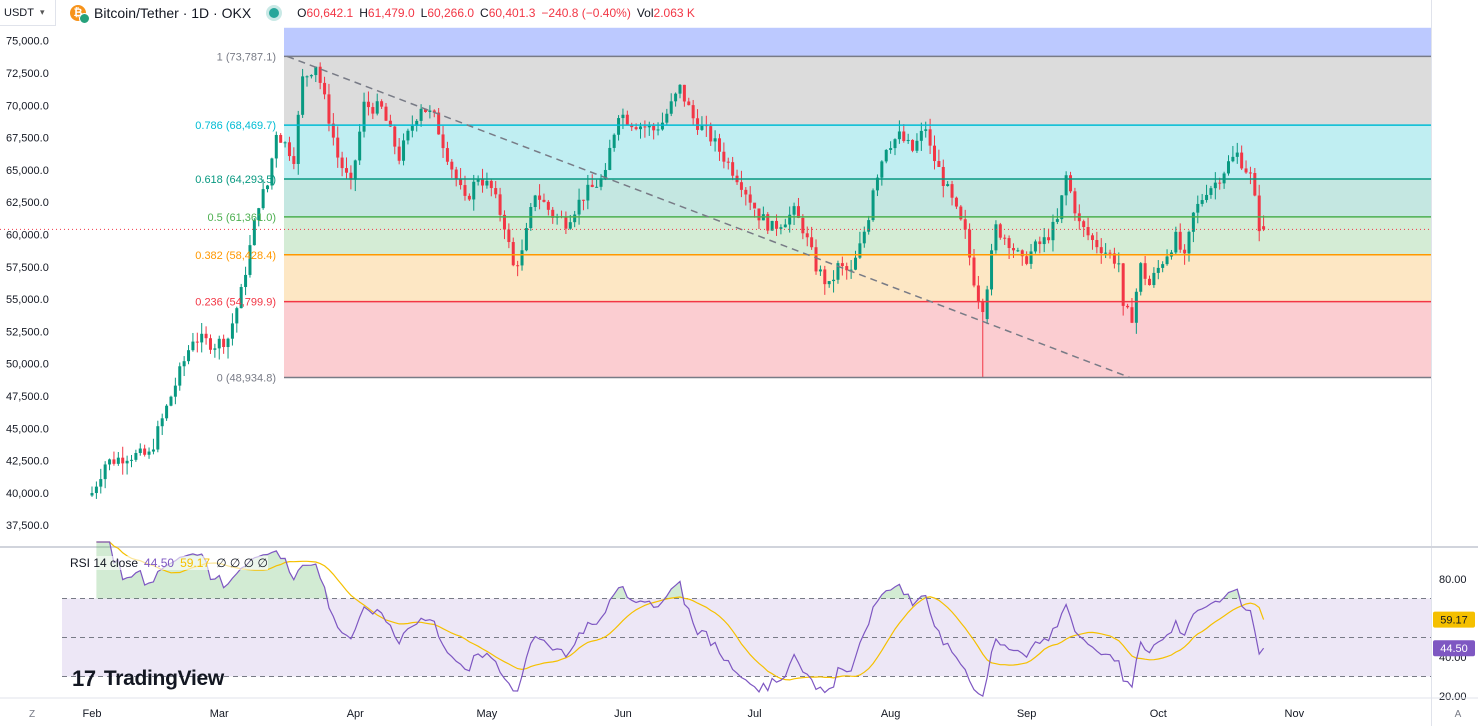 The image size is (1478, 726). I want to click on price-axis-label: 62,500.0, so click(27, 203).